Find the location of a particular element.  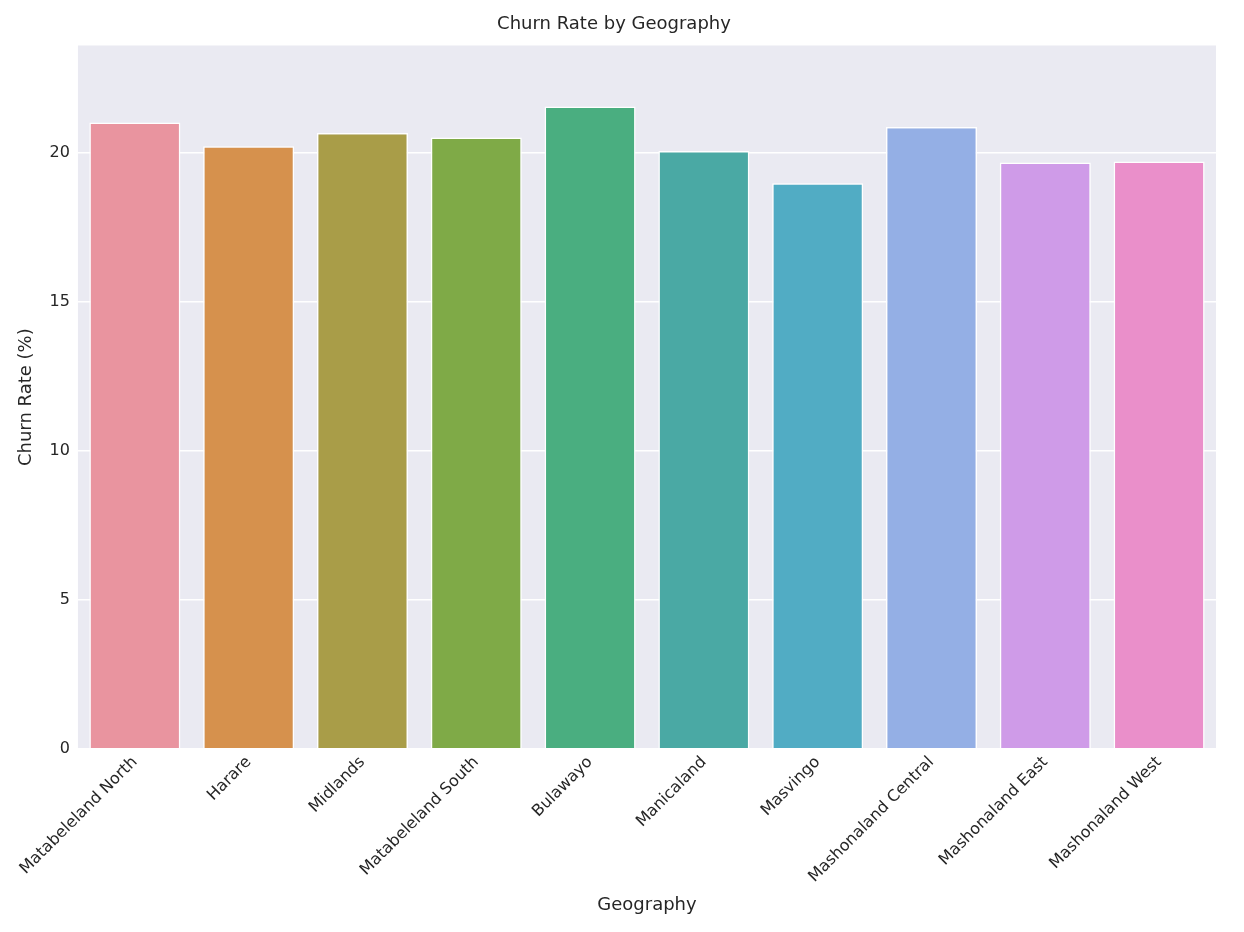

y-tick-label: 15 is located at coordinates (59, 301).